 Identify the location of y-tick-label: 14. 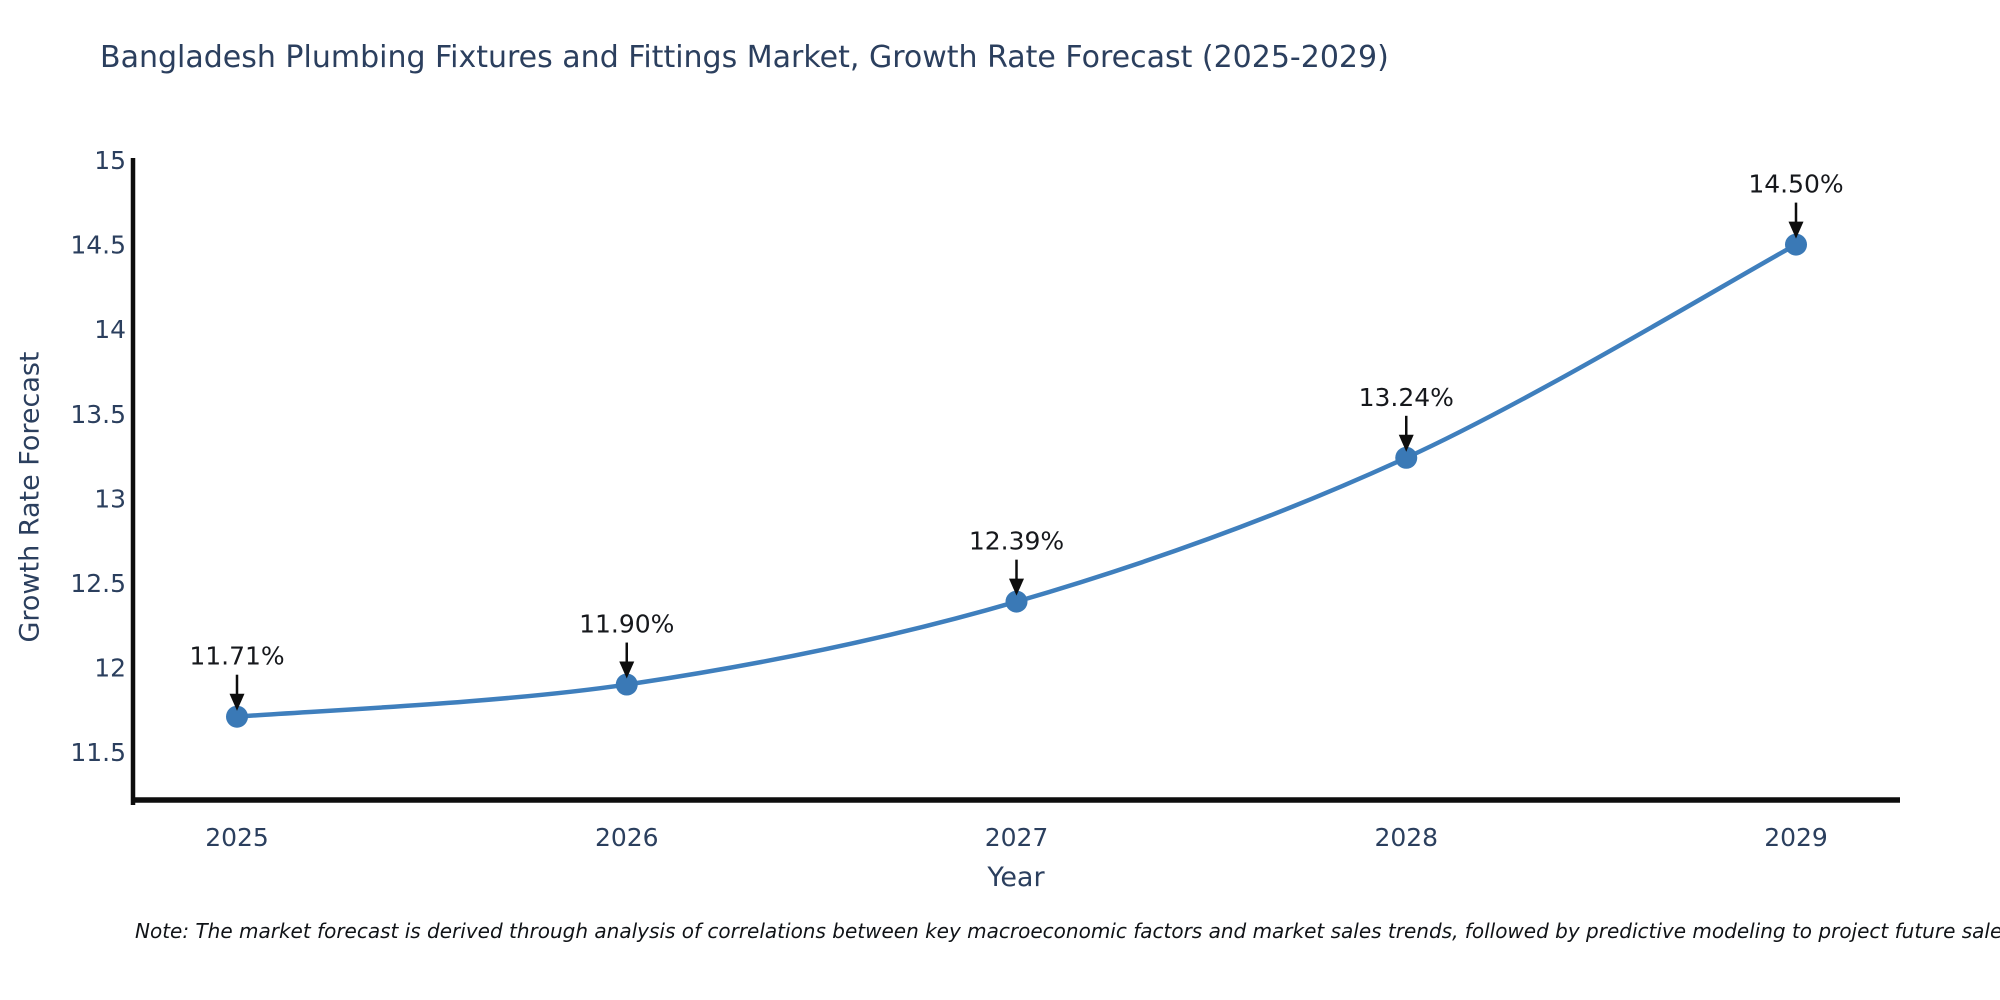
(110, 329).